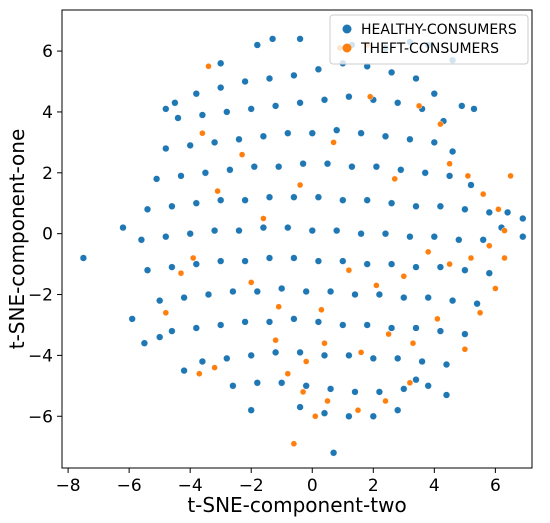 The image size is (550, 523). What do you see at coordinates (68, 486) in the screenshot?
I see `x-tick-label: −8` at bounding box center [68, 486].